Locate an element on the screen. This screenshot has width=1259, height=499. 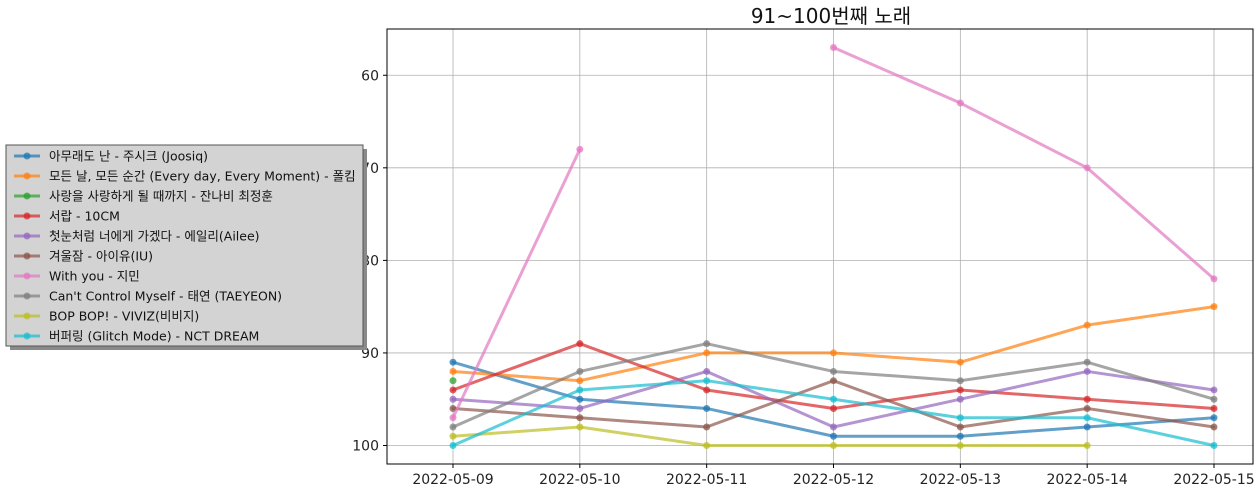
legend-label: 버퍼링 (Glitch Mode) - NCT DREAM is located at coordinates (154, 336).